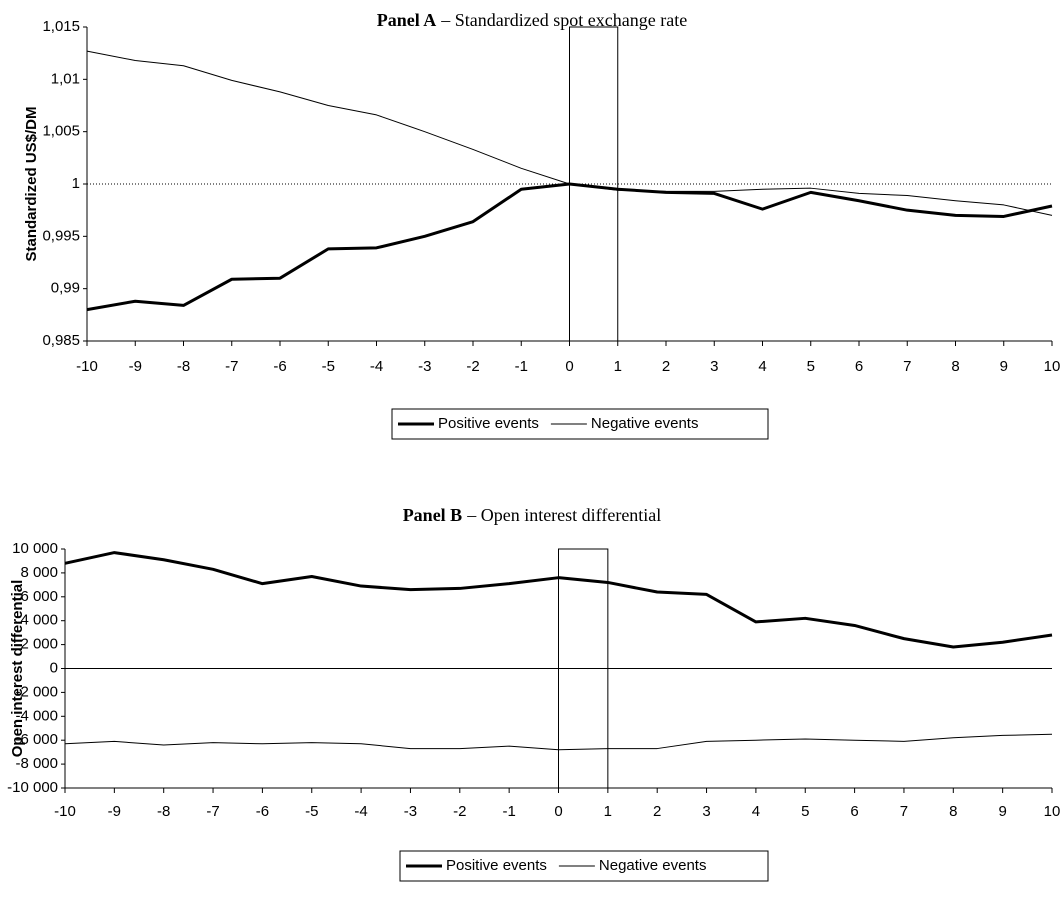 Image resolution: width=1064 pixels, height=913 pixels. I want to click on panel-label: Panel B, so click(433, 515).